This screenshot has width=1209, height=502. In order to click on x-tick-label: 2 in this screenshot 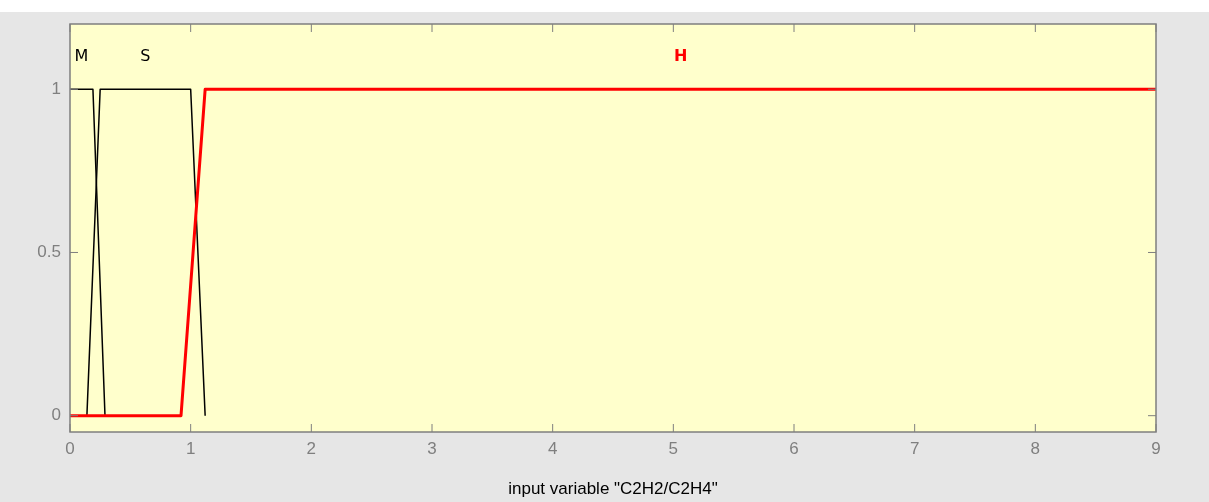, I will do `click(311, 448)`.